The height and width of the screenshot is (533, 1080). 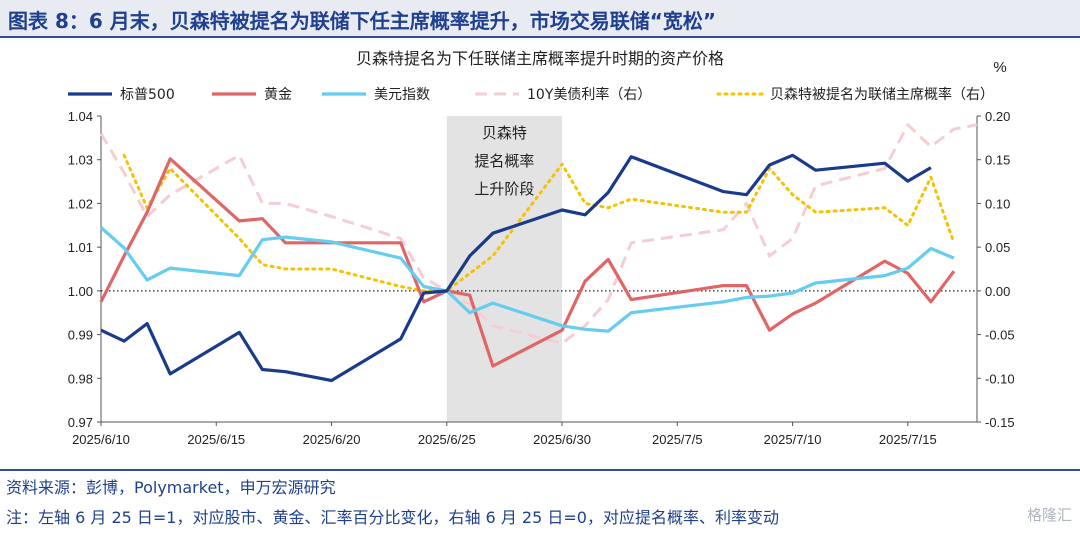 What do you see at coordinates (1000, 422) in the screenshot?
I see `y2-tick-label: -0.15` at bounding box center [1000, 422].